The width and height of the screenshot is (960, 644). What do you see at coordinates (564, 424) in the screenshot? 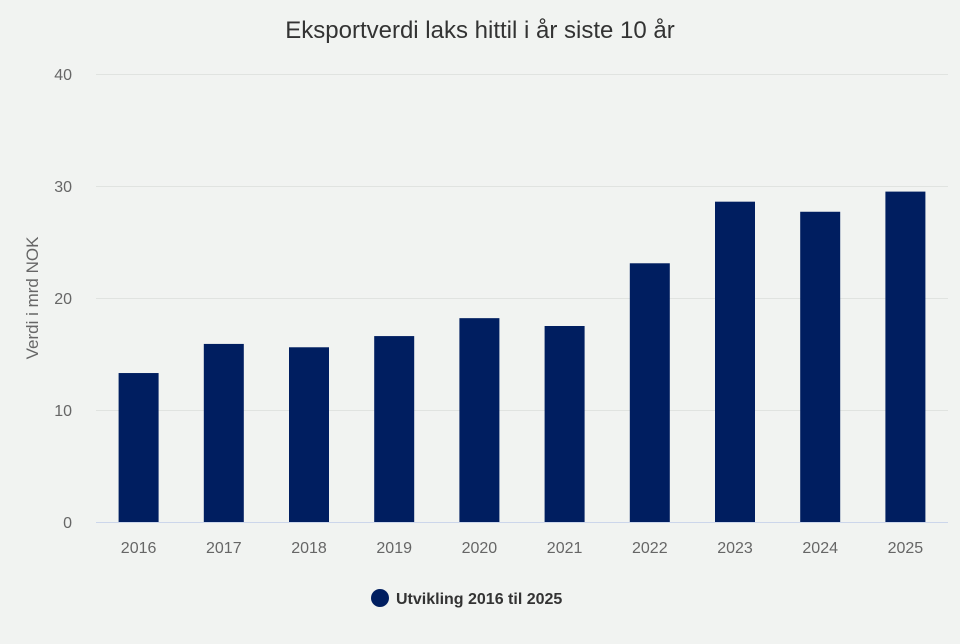
I see `bar-2021` at bounding box center [564, 424].